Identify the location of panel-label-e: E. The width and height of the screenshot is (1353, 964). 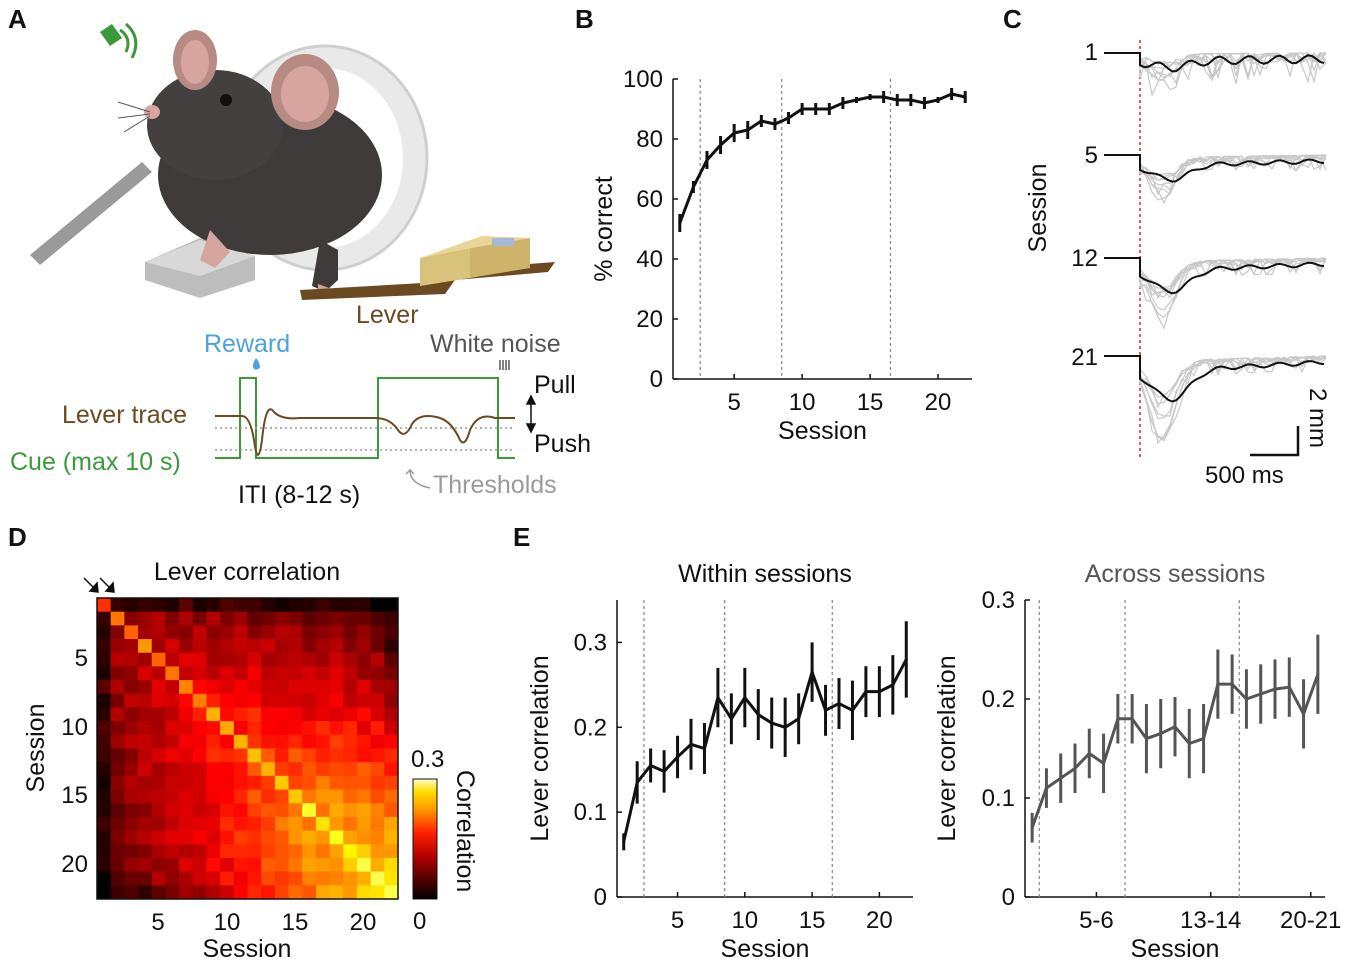
(521, 537).